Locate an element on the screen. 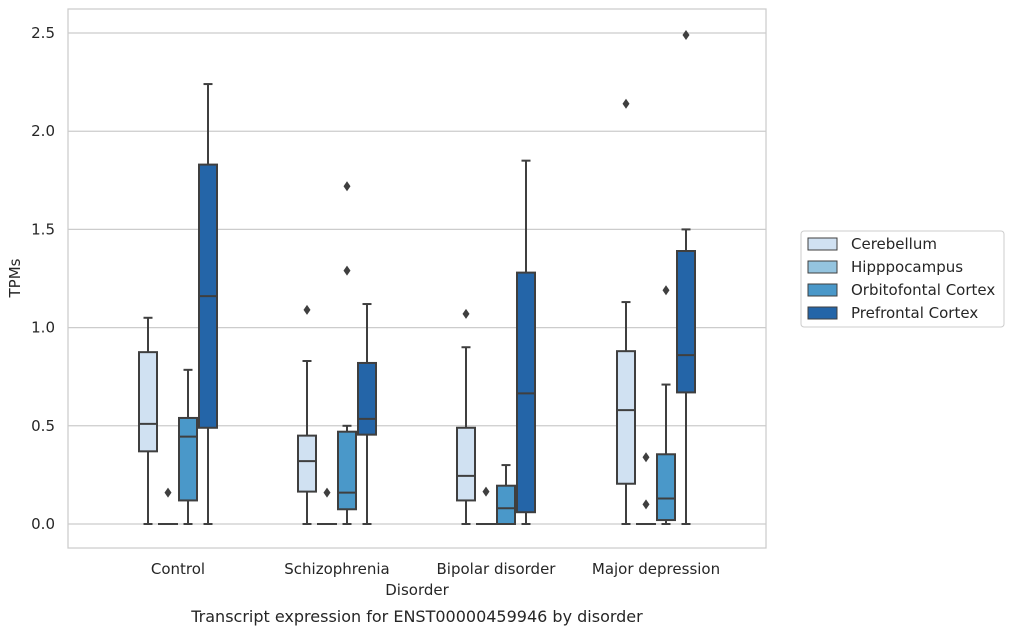 This screenshot has width=1014, height=634. legend-label: Hipppocampus is located at coordinates (907, 267).